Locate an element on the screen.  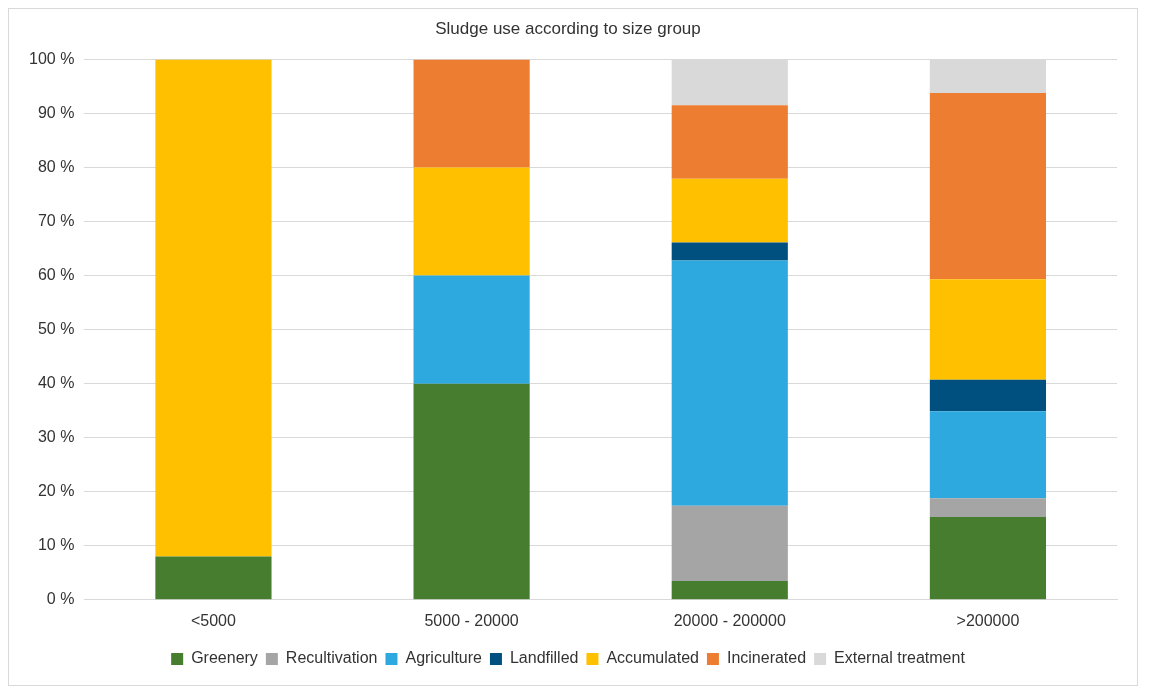
legend-label: Recultivation is located at coordinates (331, 658).